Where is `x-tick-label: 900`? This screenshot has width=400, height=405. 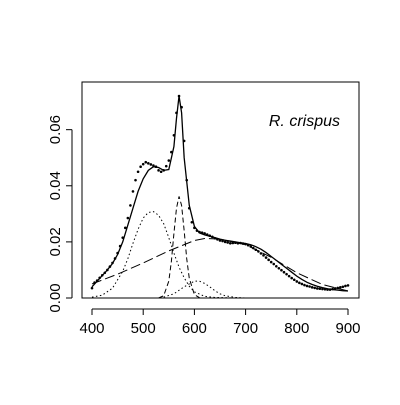 x-tick-label: 900 is located at coordinates (347, 328).